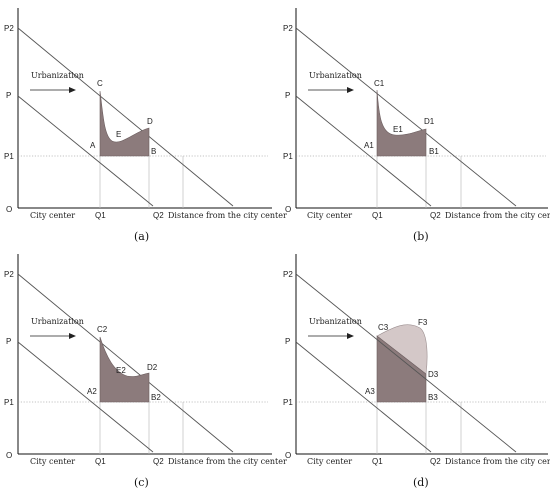 The image size is (550, 491). Describe the element at coordinates (402, 349) in the screenshot. I see `light-shaded-area` at that location.